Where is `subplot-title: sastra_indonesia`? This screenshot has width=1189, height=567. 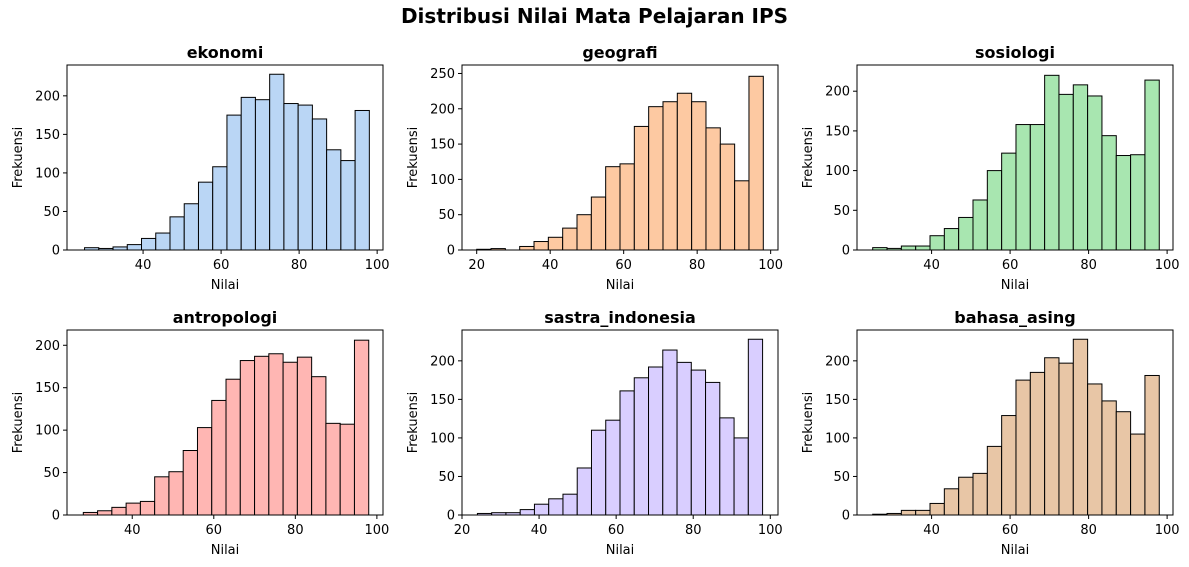
subplot-title: sastra_indonesia is located at coordinates (620, 317).